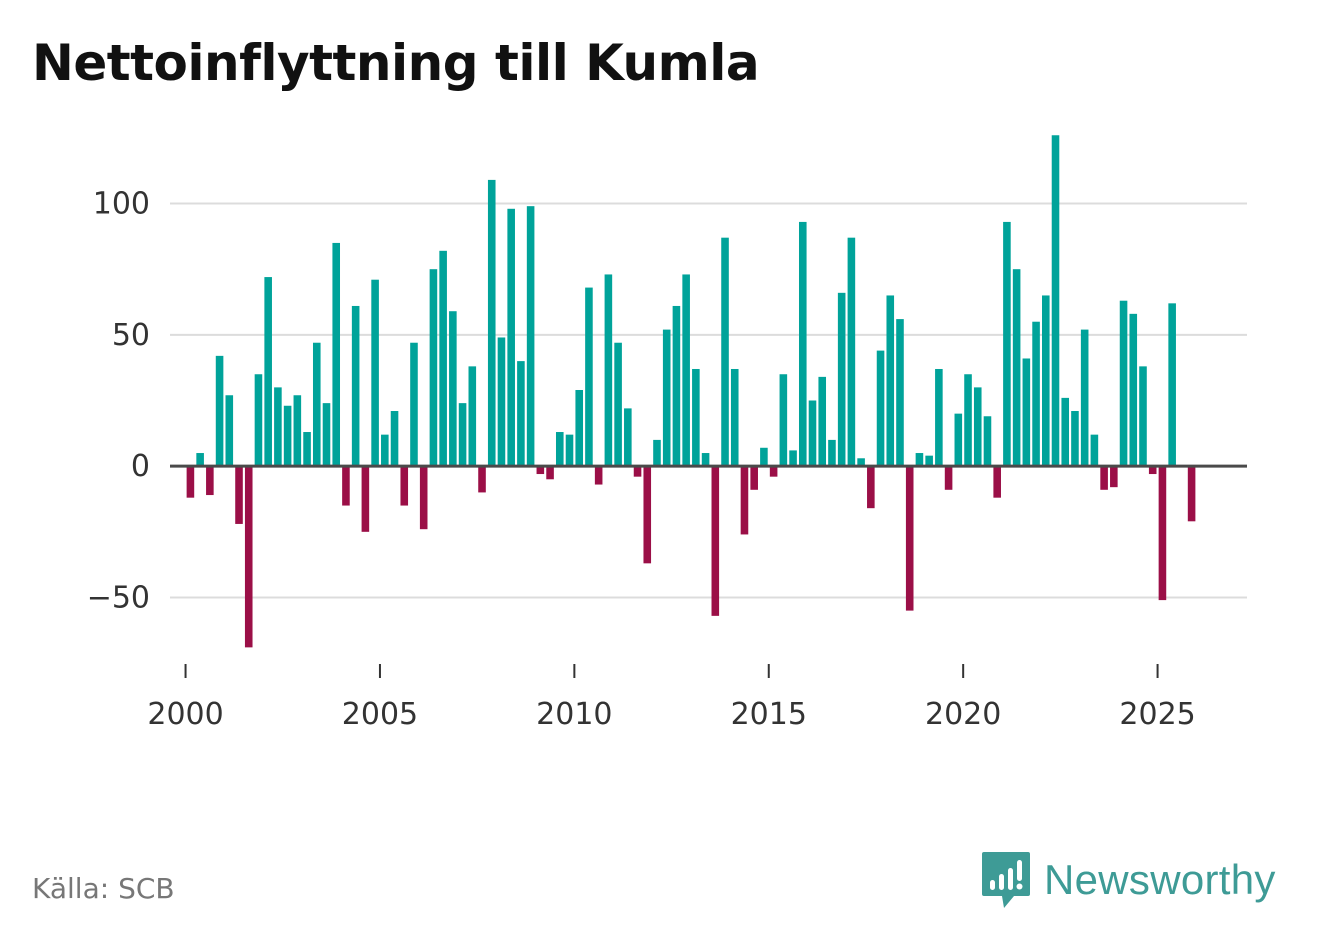  I want to click on x-tick-label: 2000, so click(185, 714).